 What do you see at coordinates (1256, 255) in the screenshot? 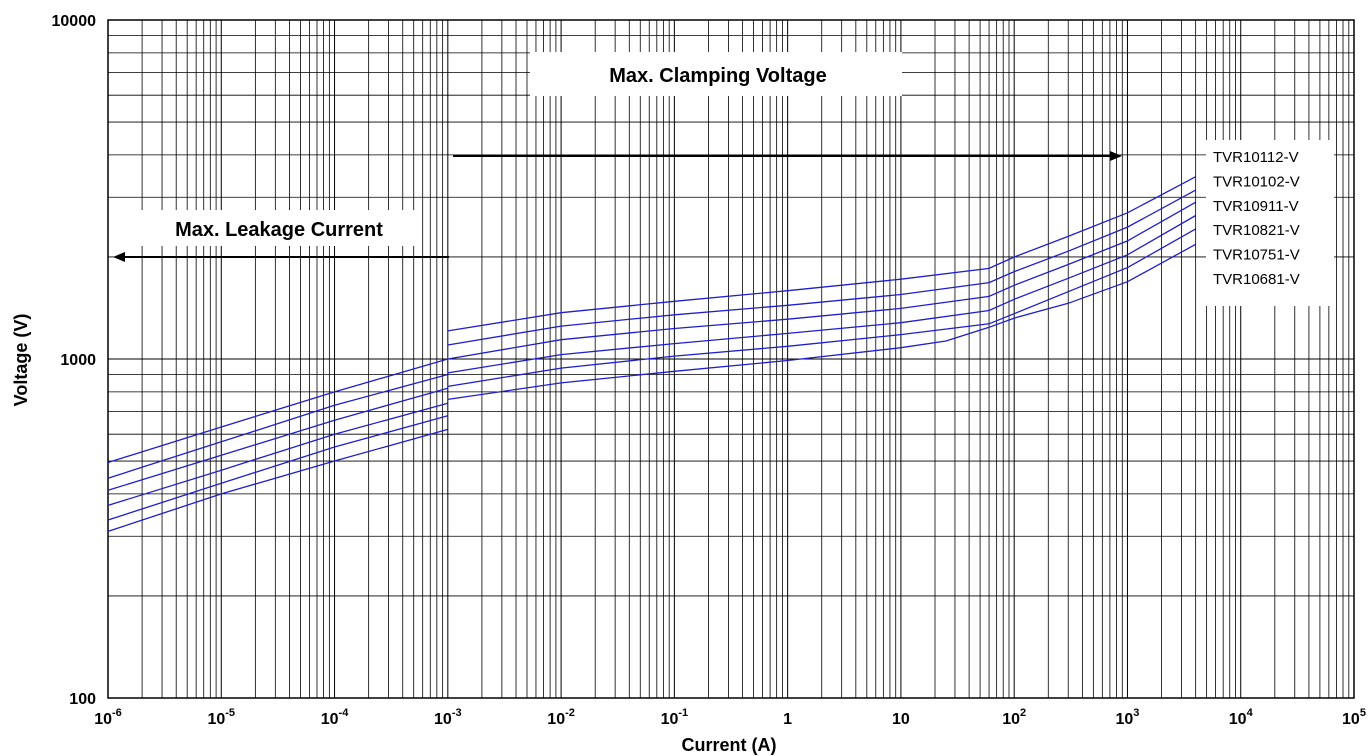
I see `legend-entry: TVR10751-V` at bounding box center [1256, 255].